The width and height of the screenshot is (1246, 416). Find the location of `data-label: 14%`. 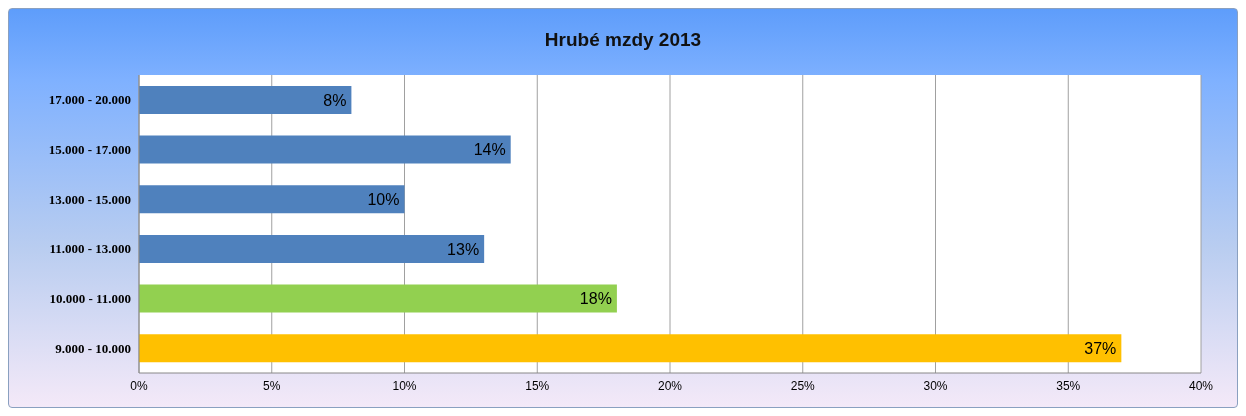

data-label: 14% is located at coordinates (489, 150).